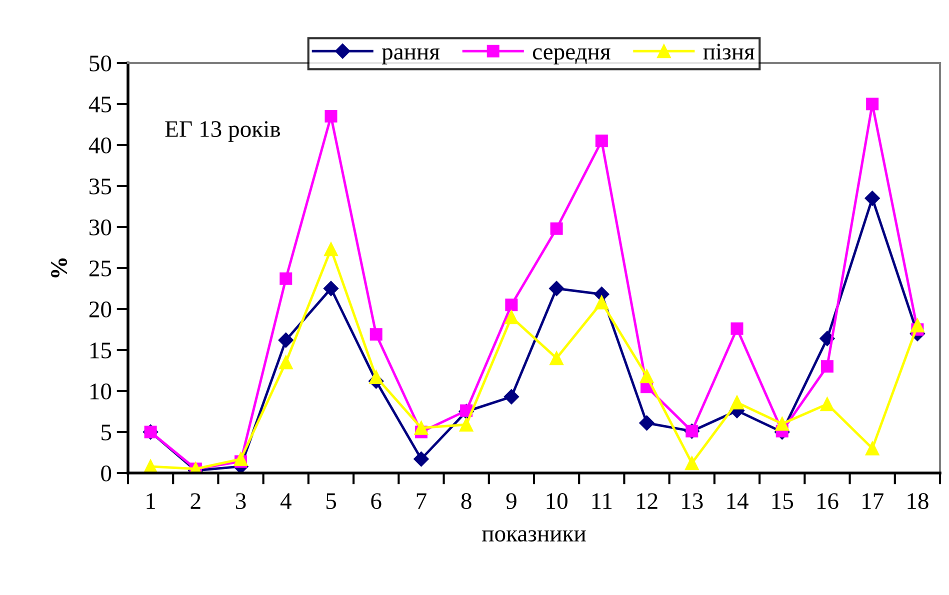  I want to click on x-tick-label: 12, so click(647, 501).